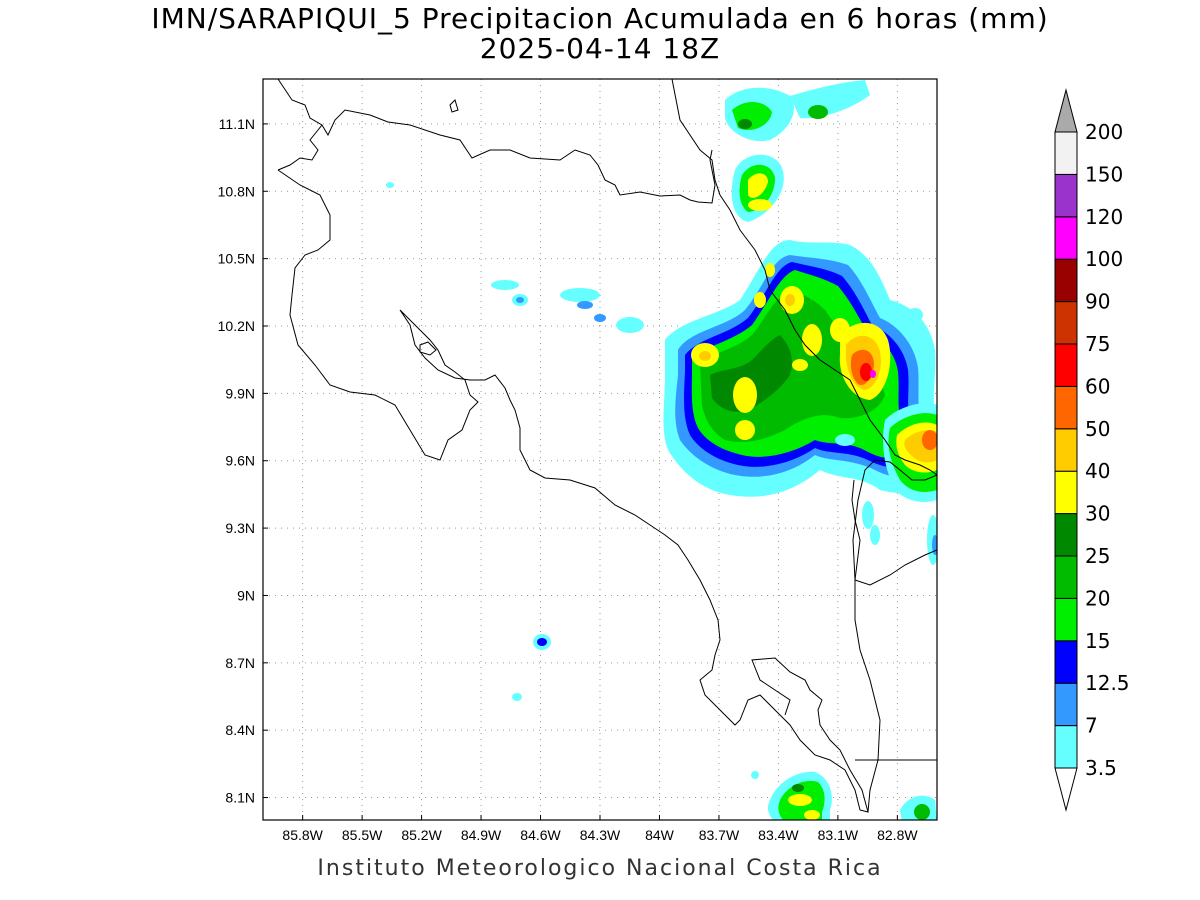  What do you see at coordinates (481, 835) in the screenshot?
I see `lon-tick-label: 84.9W` at bounding box center [481, 835].